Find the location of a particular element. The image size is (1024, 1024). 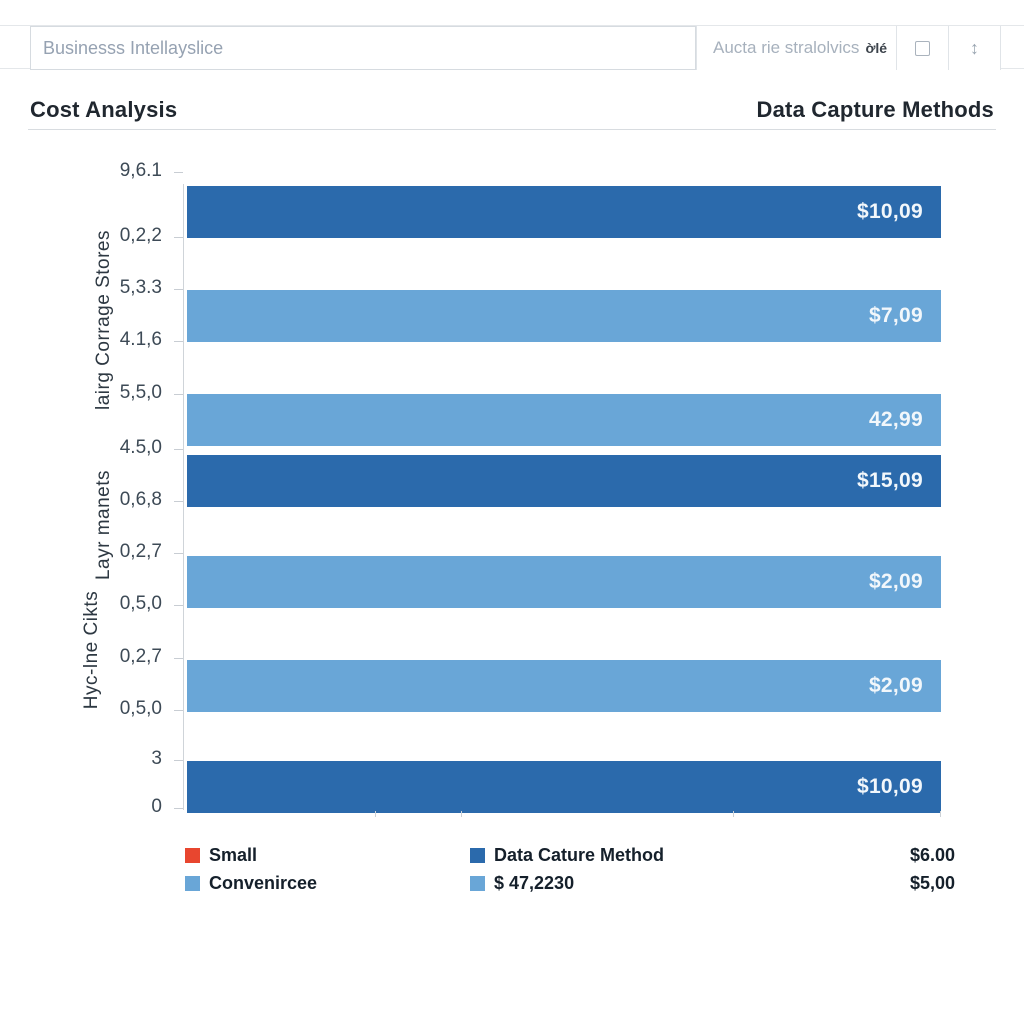

search-input is located at coordinates (363, 48).